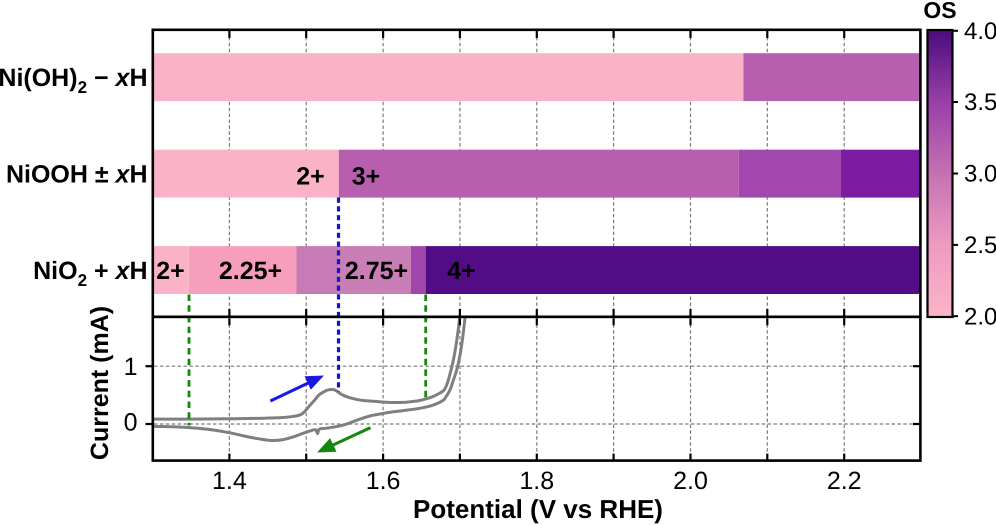 This screenshot has height=525, width=996. Describe the element at coordinates (229, 481) in the screenshot. I see `svg-text: 1.4` at that location.